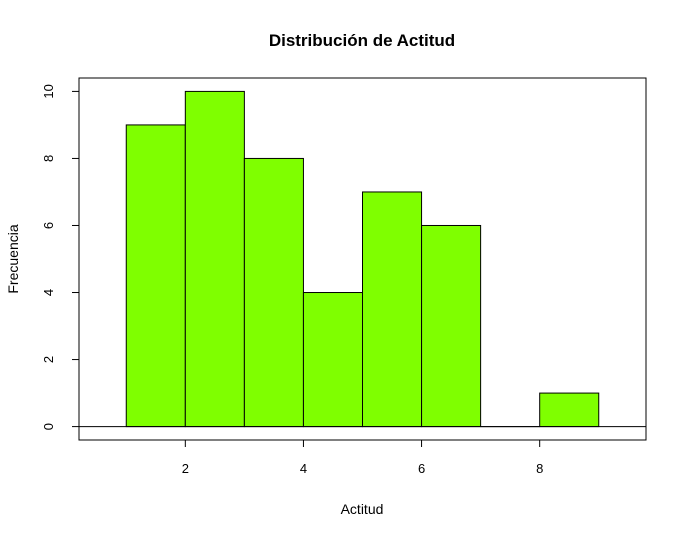 This screenshot has width=687, height=539. Describe the element at coordinates (13, 258) in the screenshot. I see `y-axis-title: Frecuencia` at that location.